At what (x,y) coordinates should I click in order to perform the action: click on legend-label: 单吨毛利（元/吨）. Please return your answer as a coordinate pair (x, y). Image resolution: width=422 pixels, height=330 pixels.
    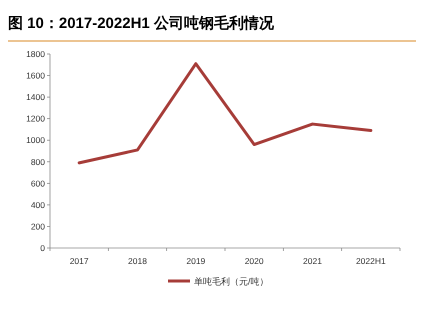
    Looking at the image, I should click on (231, 281).